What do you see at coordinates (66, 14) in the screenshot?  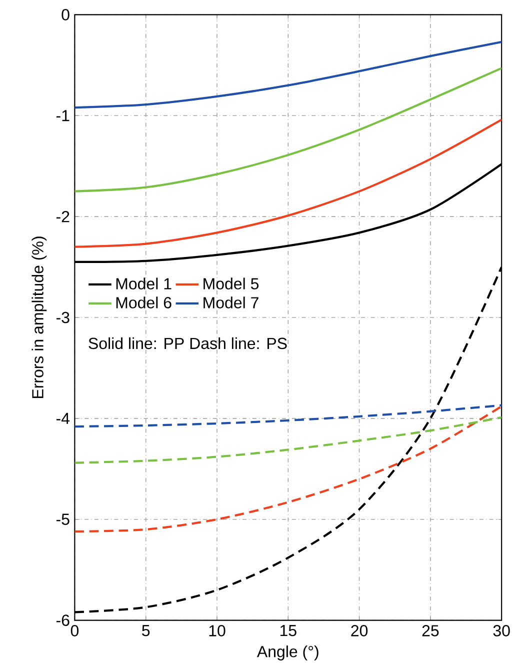 I see `y-tick-label: 0` at bounding box center [66, 14].